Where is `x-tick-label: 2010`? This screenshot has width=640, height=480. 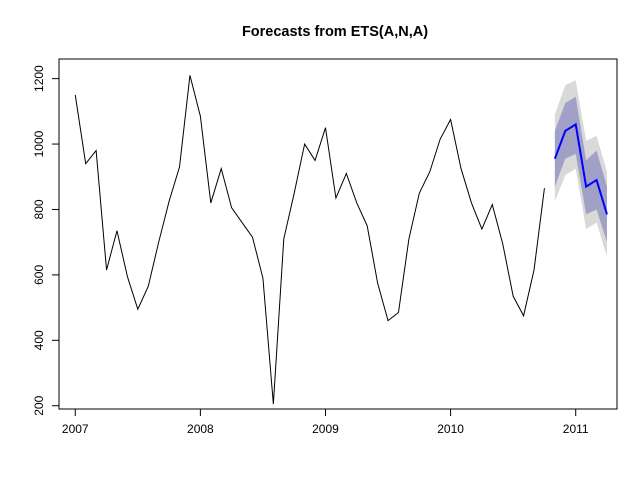
x-tick-label: 2010 is located at coordinates (450, 429).